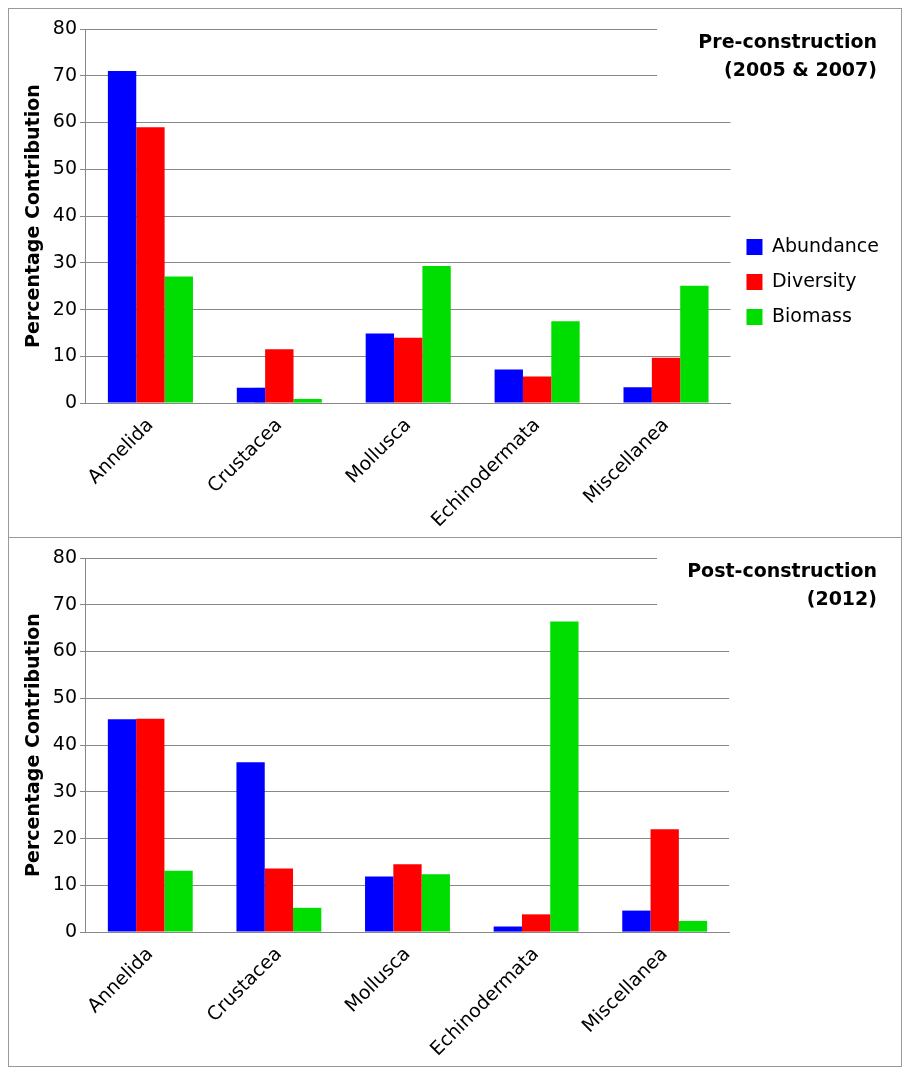 This screenshot has height=1074, width=910. I want to click on legend-label: Diversity, so click(814, 279).